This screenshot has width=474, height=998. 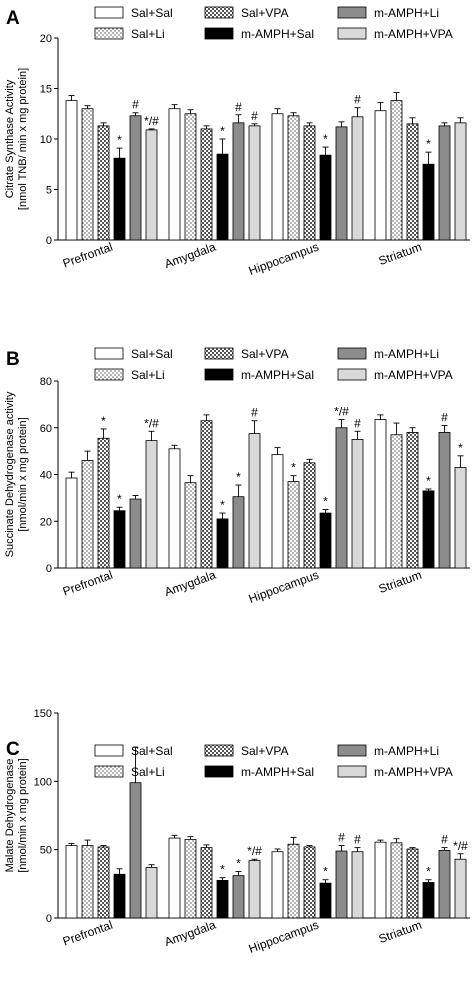 What do you see at coordinates (10, 816) in the screenshot?
I see `y-axis-label: Malate Dehydrogenase` at bounding box center [10, 816].